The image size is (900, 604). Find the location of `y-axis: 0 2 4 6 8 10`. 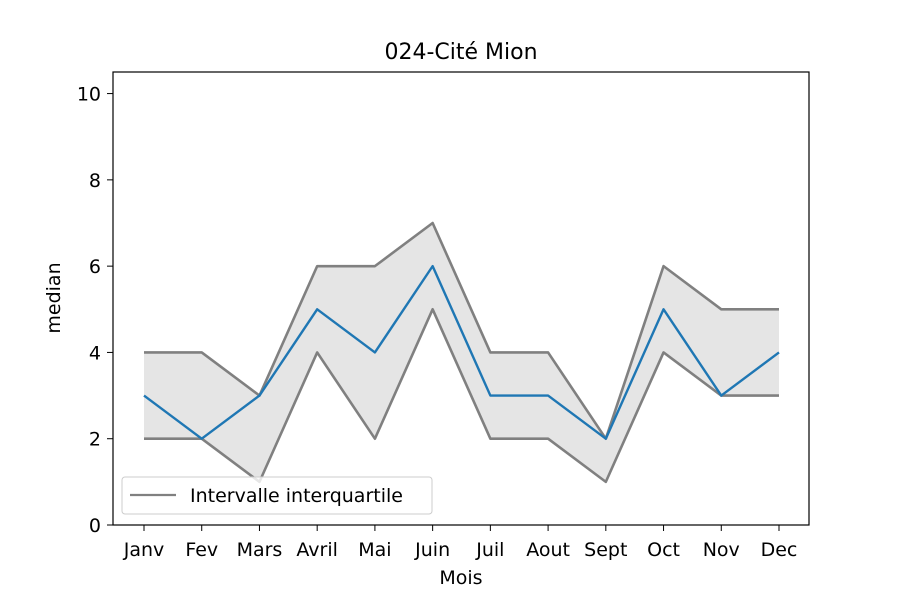

y-axis: 0 2 4 6 8 10 is located at coordinates (95, 310).